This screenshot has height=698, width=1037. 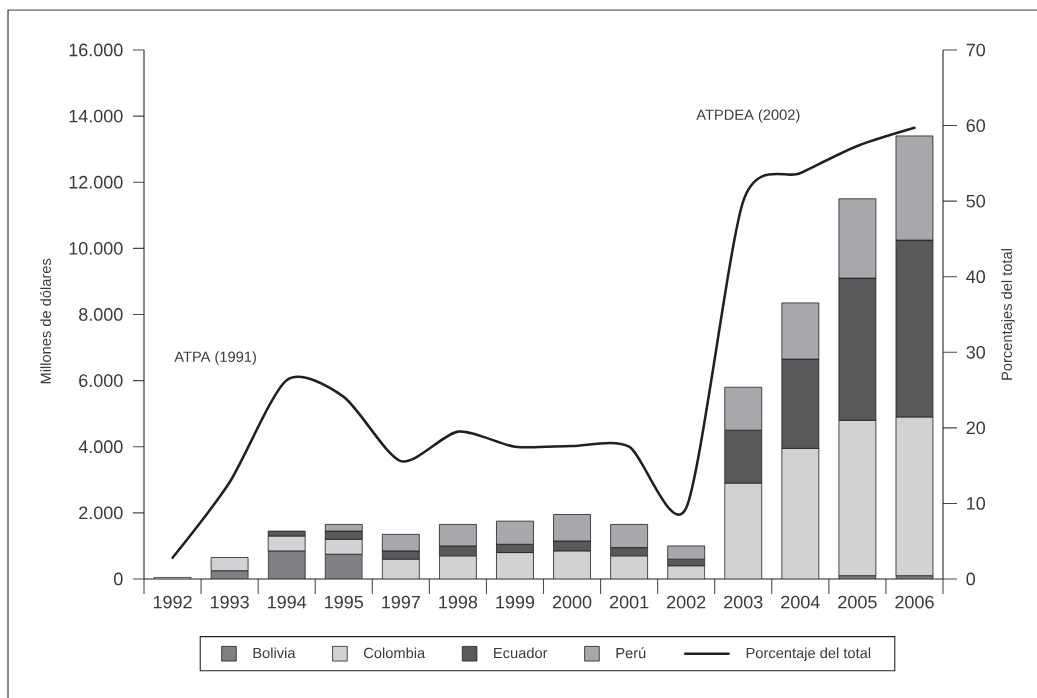 I want to click on x-tick-label: 1995, so click(x=344, y=602).